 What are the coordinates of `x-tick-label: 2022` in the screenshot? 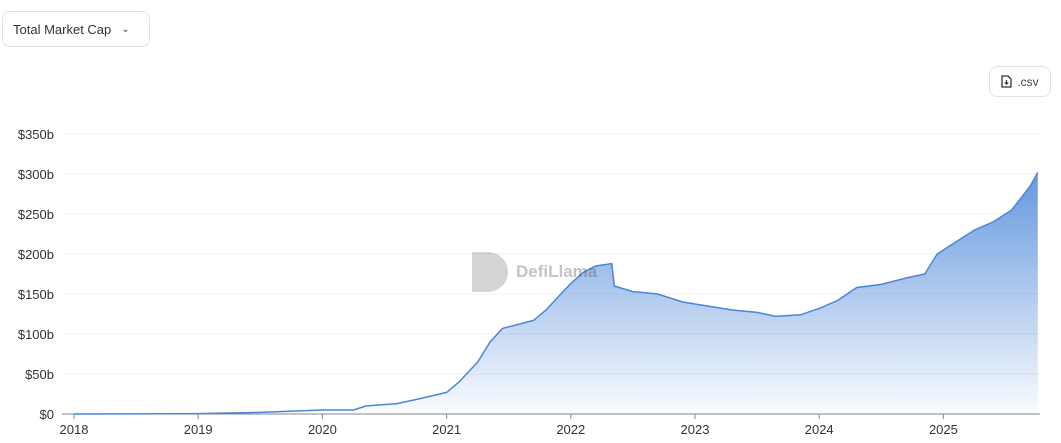 It's located at (570, 429).